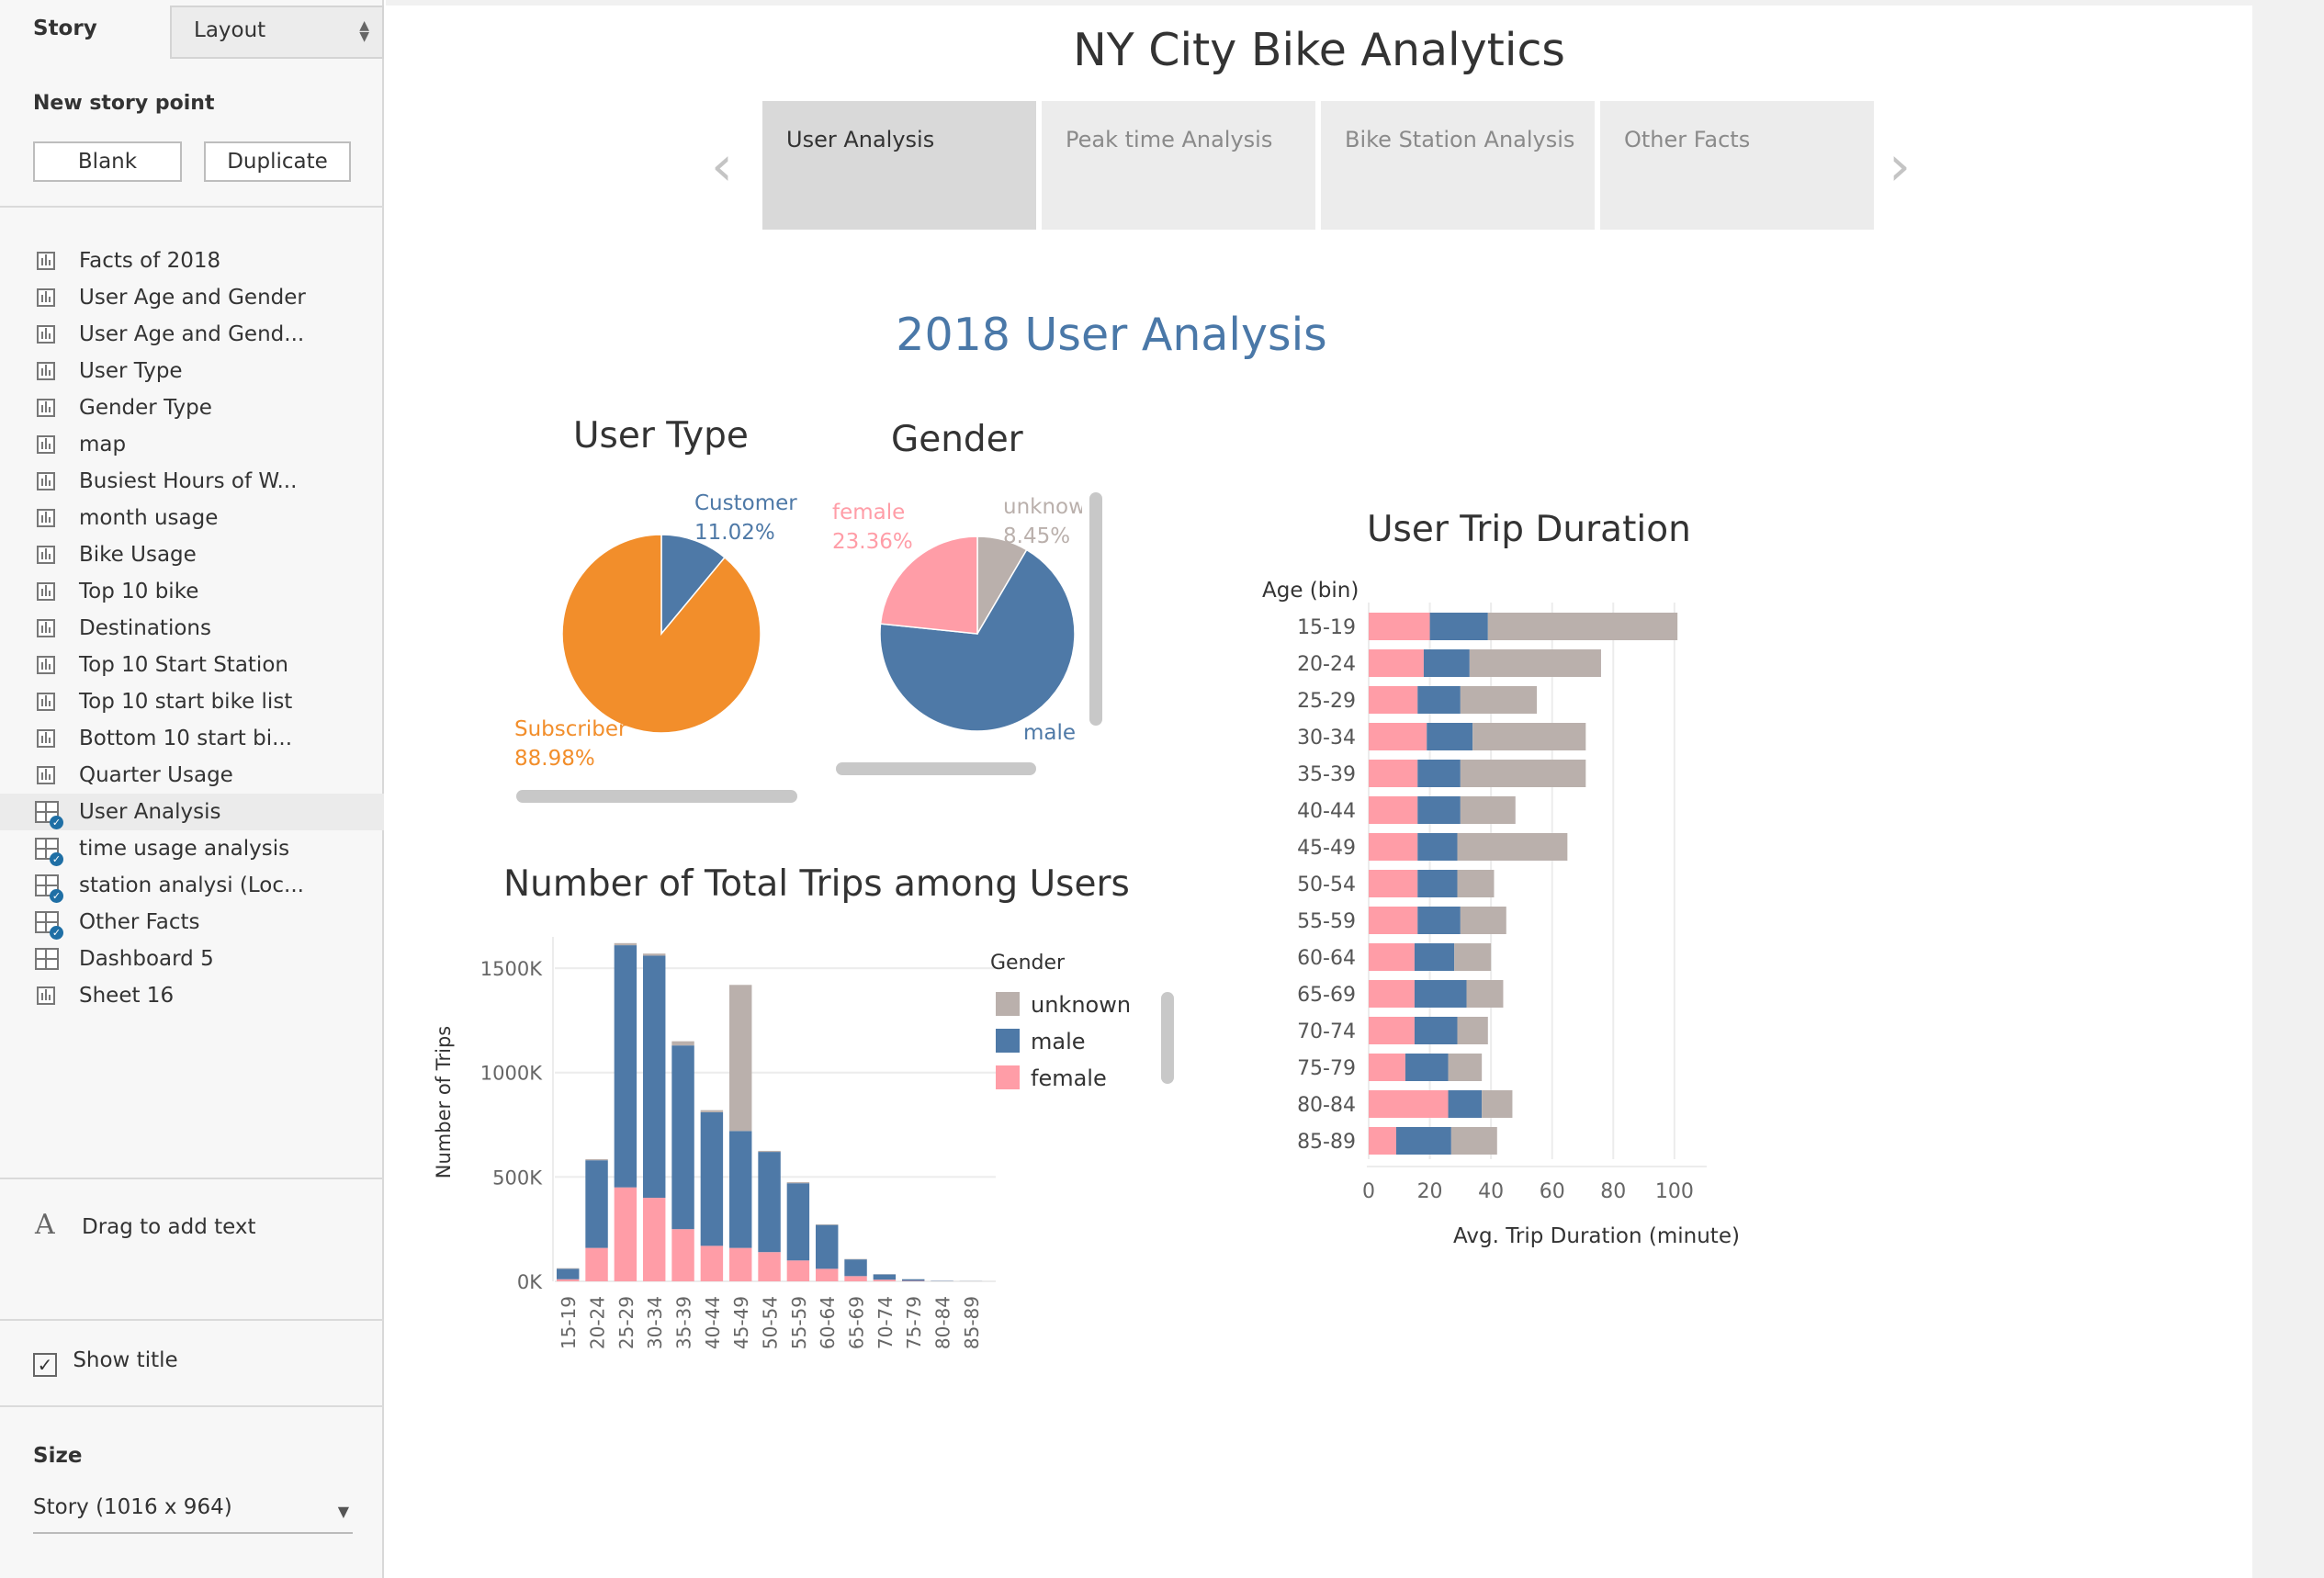 Image resolution: width=2324 pixels, height=1578 pixels. Describe the element at coordinates (1458, 165) in the screenshot. I see `story-point-bike-station: Bike Station Analysis` at that location.